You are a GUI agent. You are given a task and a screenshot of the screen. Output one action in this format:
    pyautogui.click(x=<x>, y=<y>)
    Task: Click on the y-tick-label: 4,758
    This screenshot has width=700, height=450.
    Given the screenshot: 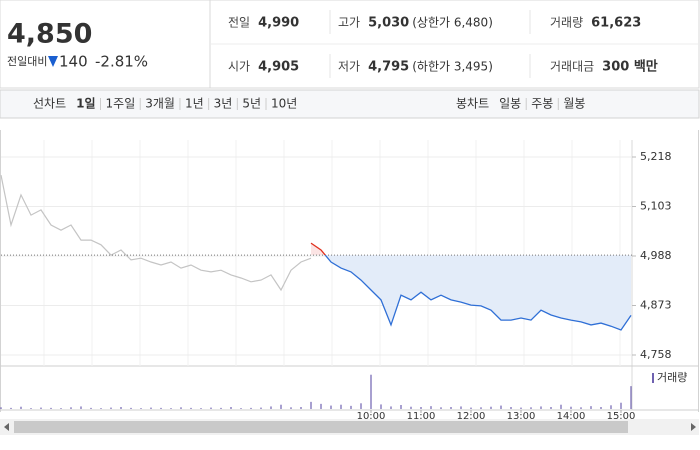 What is the action you would take?
    pyautogui.click(x=656, y=354)
    